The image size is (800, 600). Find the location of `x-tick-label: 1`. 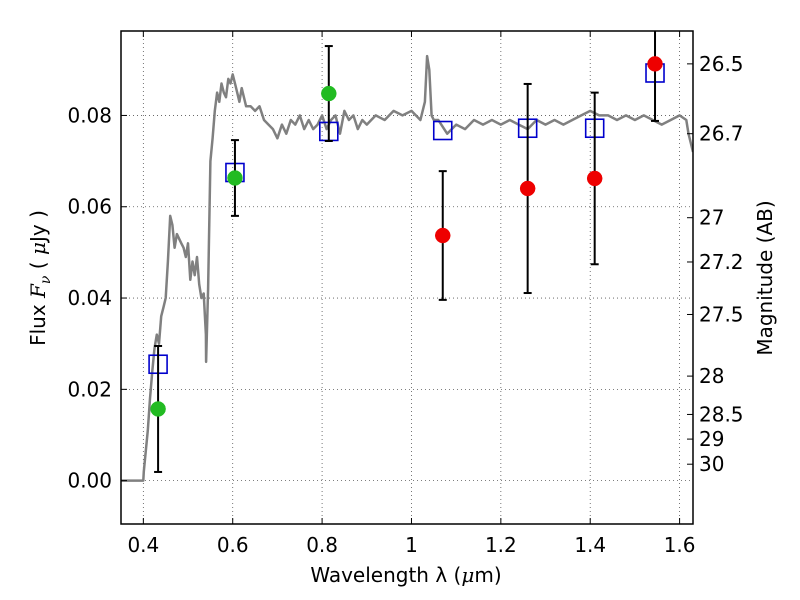

x-tick-label: 1 is located at coordinates (411, 545).